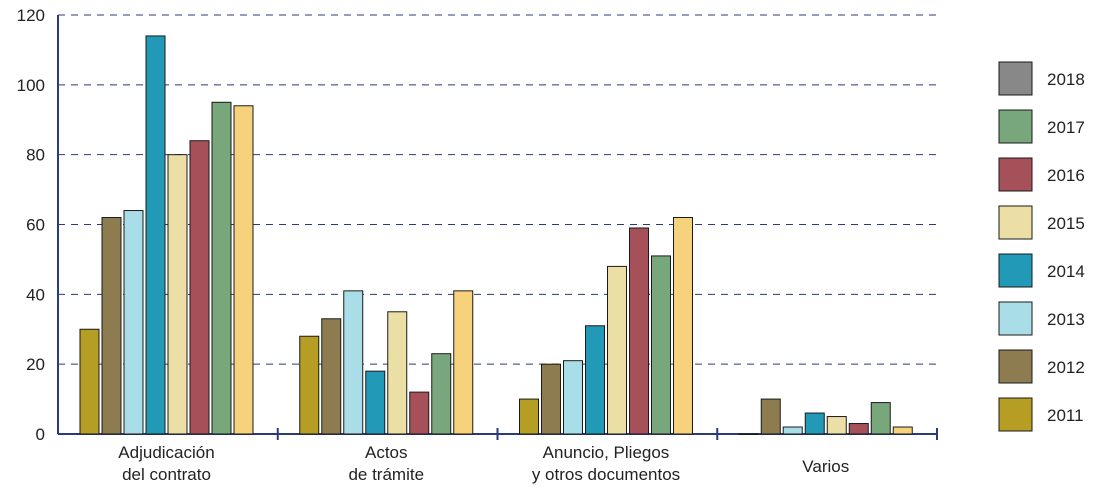  I want to click on y-tick-label: 60, so click(35, 225).